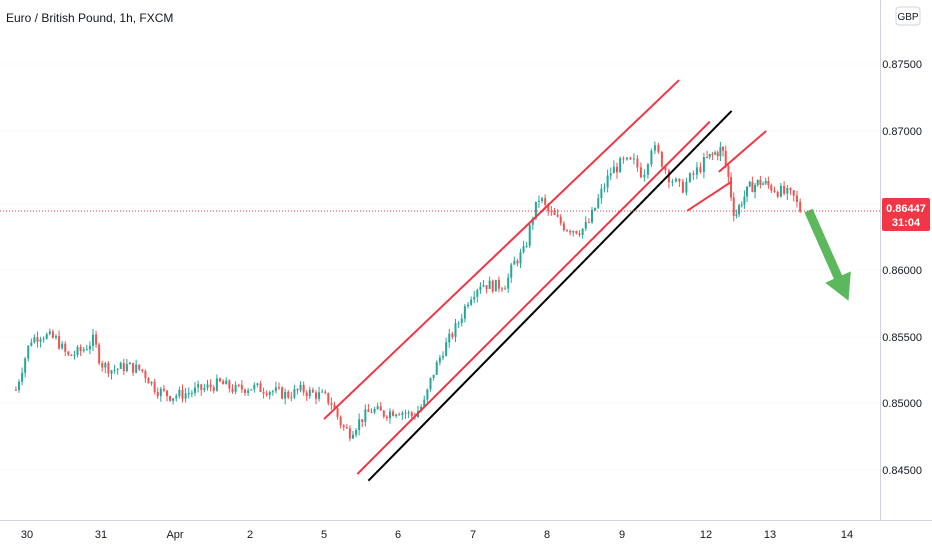 The width and height of the screenshot is (932, 555). Describe the element at coordinates (709, 196) in the screenshot. I see `small-channel-lower-line` at that location.